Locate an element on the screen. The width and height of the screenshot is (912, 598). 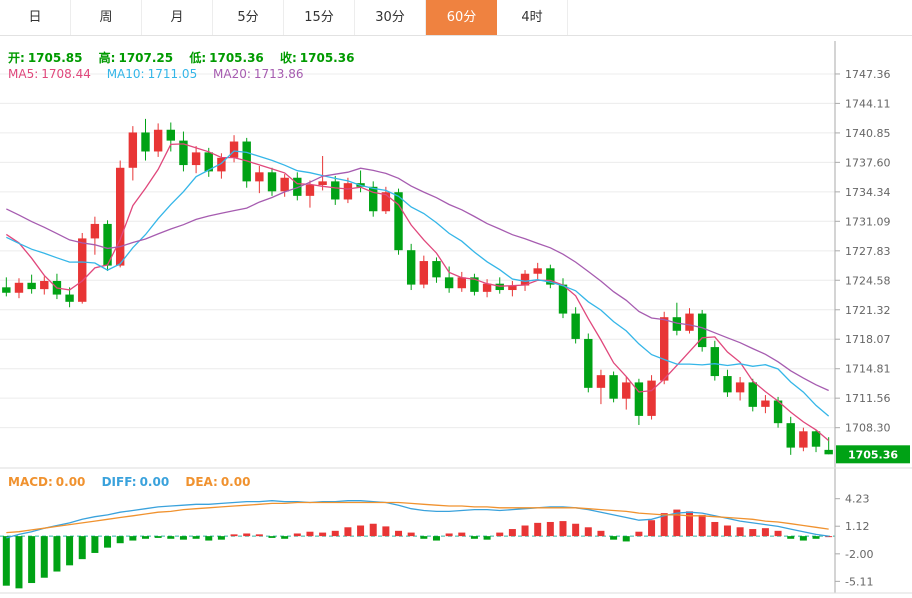
price-axis-label: 1724.58 is located at coordinates (868, 280).